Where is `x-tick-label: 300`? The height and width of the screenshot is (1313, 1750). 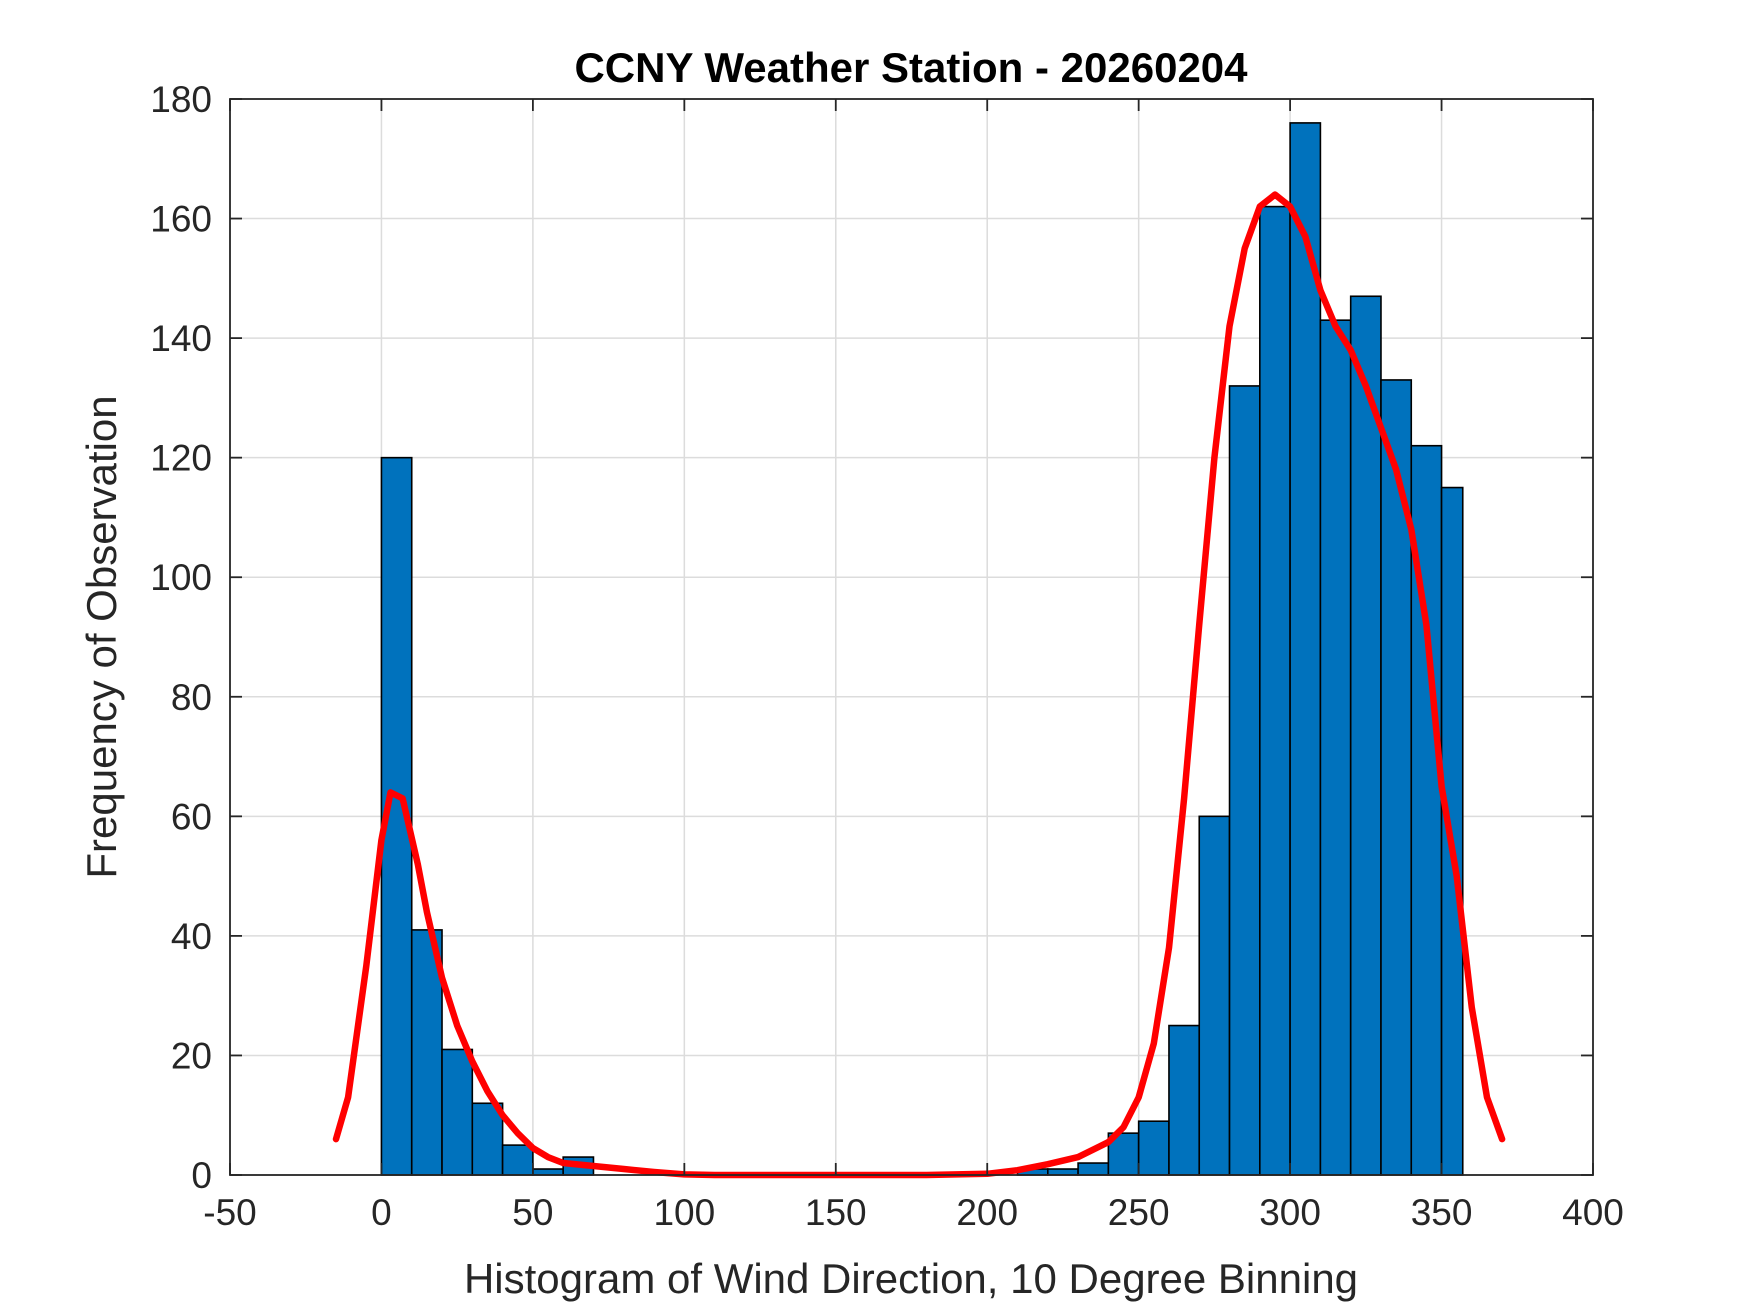 x-tick-label: 300 is located at coordinates (1290, 1212).